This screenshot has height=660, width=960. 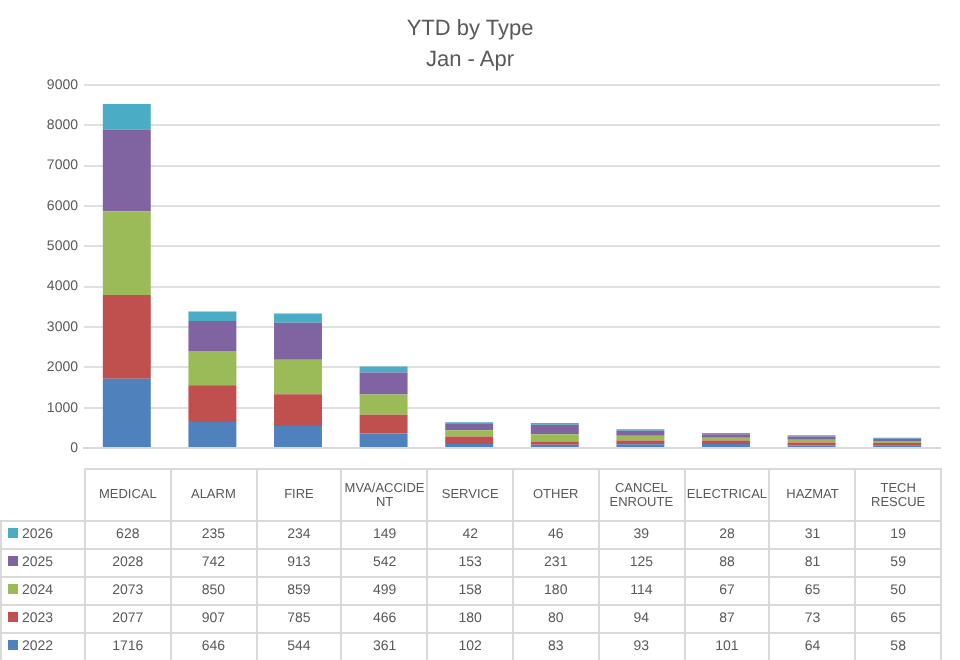 I want to click on chart-title: YTD by Type, so click(x=470, y=29).